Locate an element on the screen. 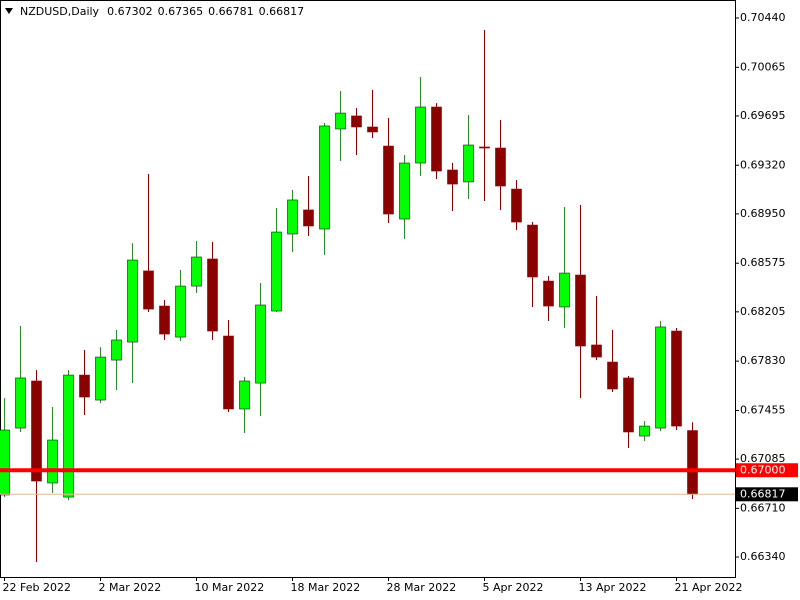 This screenshot has height=600, width=800. y-tick-label: 0.68575 is located at coordinates (763, 262).